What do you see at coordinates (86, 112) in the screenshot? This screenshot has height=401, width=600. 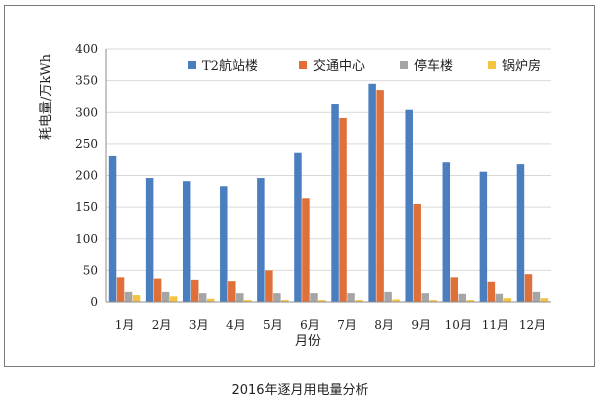 I see `y-tick-label: 300` at bounding box center [86, 112].